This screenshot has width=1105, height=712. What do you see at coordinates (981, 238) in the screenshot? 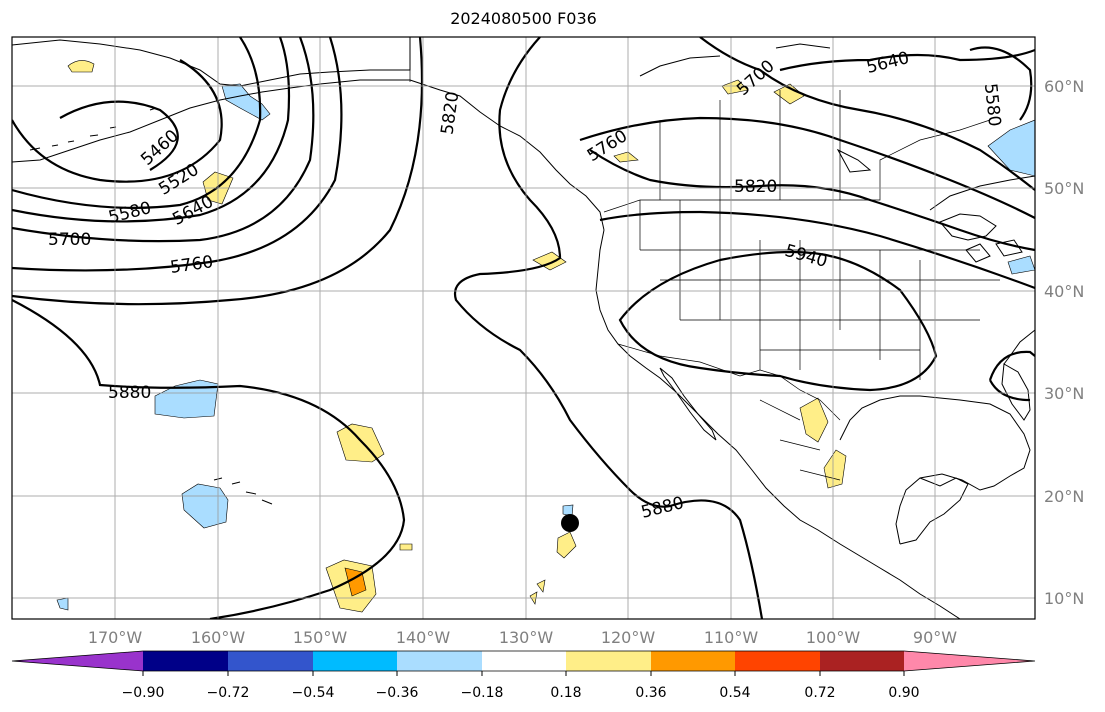
I see `great-lakes` at bounding box center [981, 238].